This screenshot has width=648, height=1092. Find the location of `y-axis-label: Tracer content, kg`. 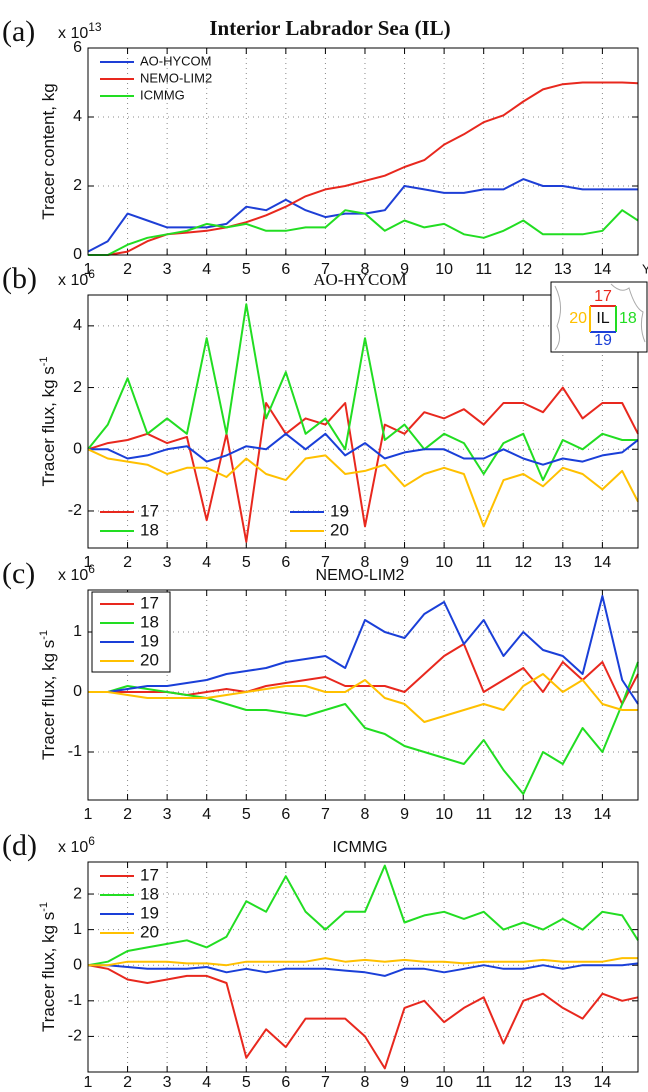

y-axis-label: Tracer content, kg is located at coordinates (48, 151).